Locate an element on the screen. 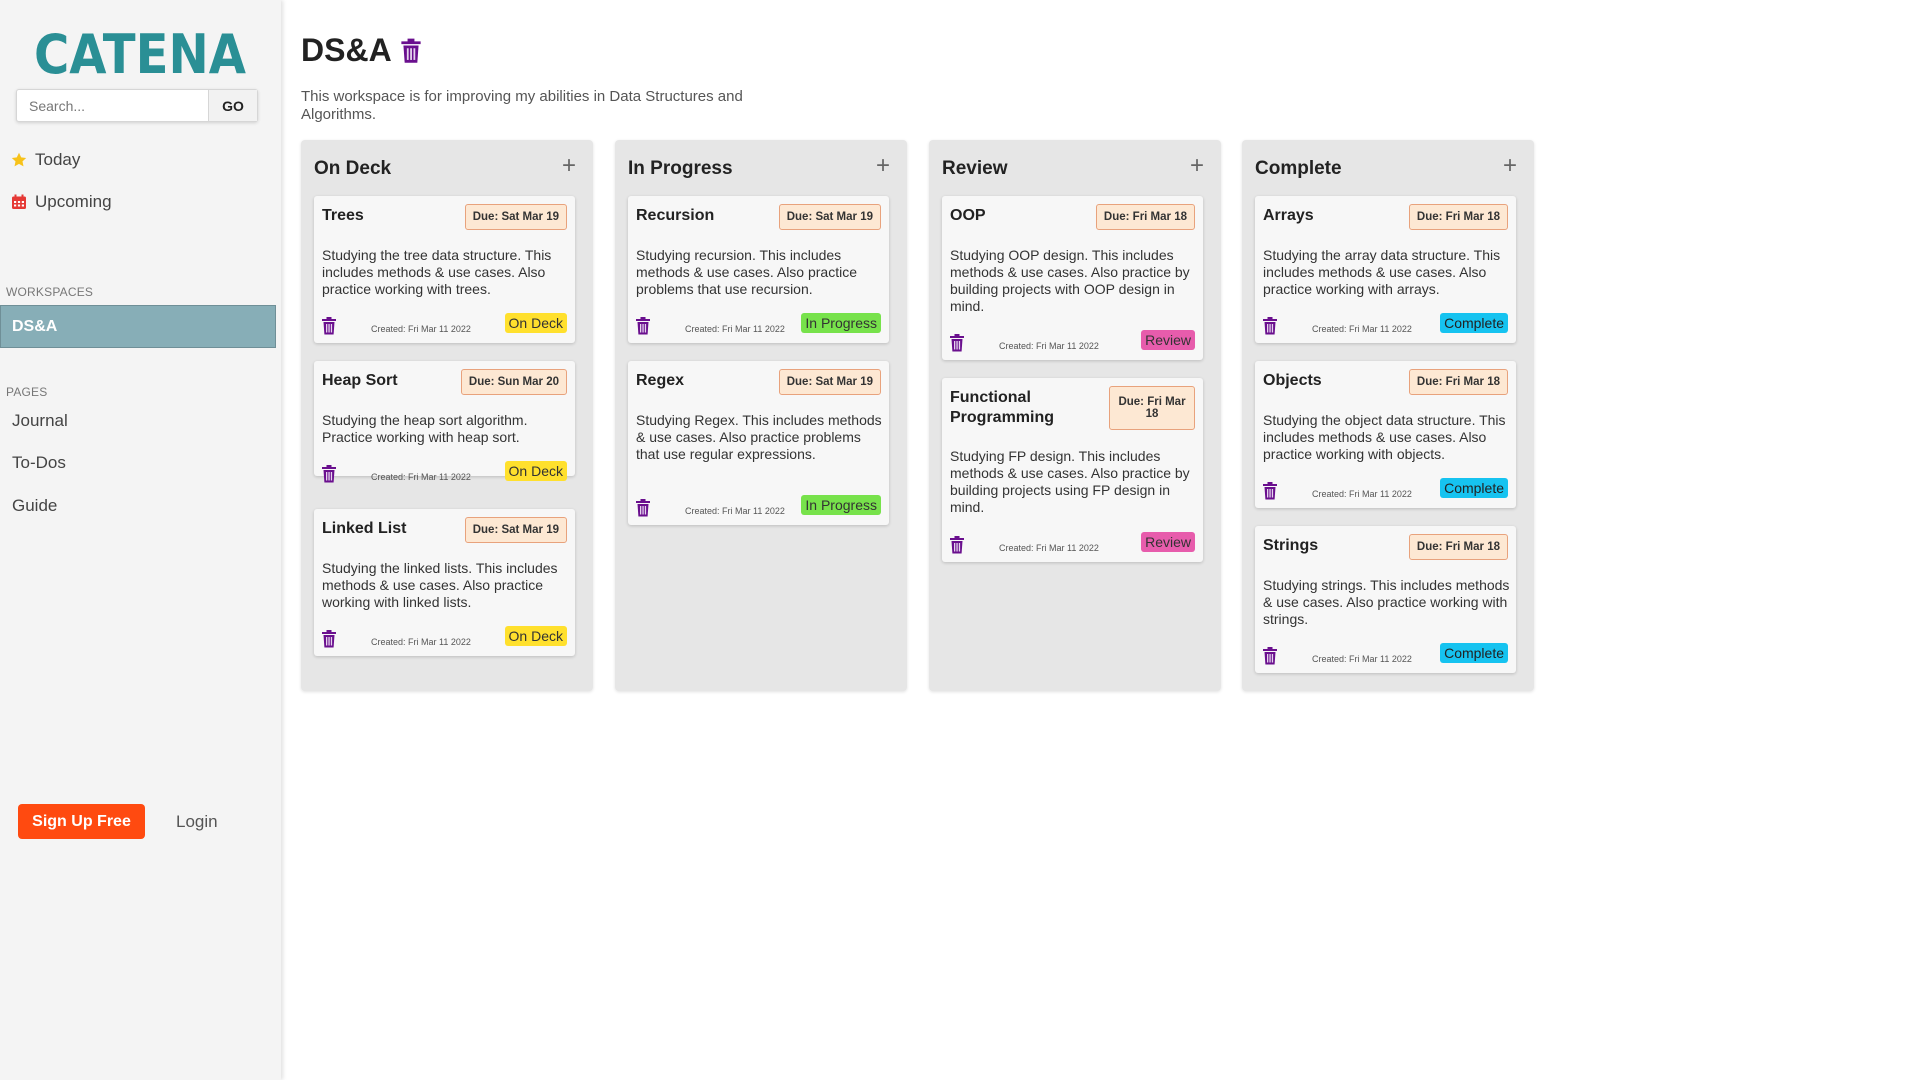 The height and width of the screenshot is (1080, 1920). search-input is located at coordinates (112, 105).